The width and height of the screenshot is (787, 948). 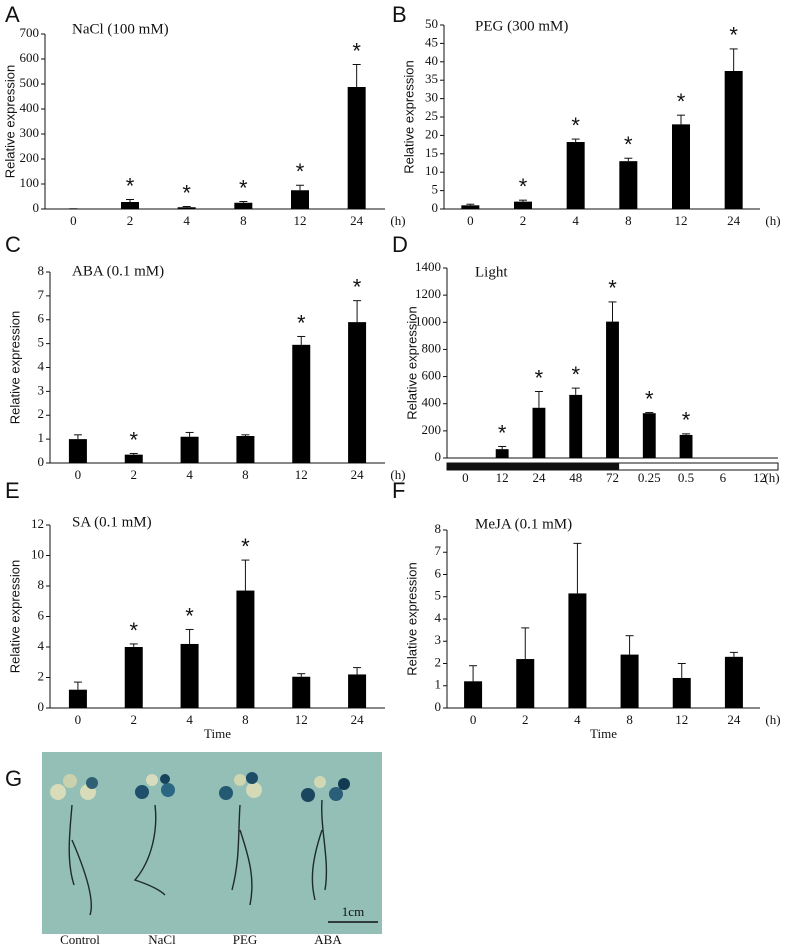 What do you see at coordinates (37, 523) in the screenshot?
I see `y-tick-label: 12` at bounding box center [37, 523].